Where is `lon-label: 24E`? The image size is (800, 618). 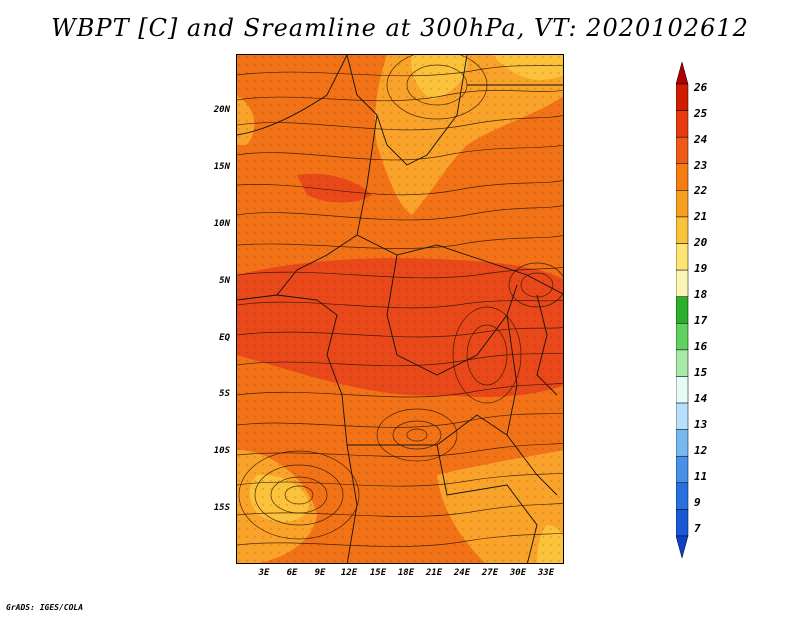 lon-label: 24E is located at coordinates (462, 573).